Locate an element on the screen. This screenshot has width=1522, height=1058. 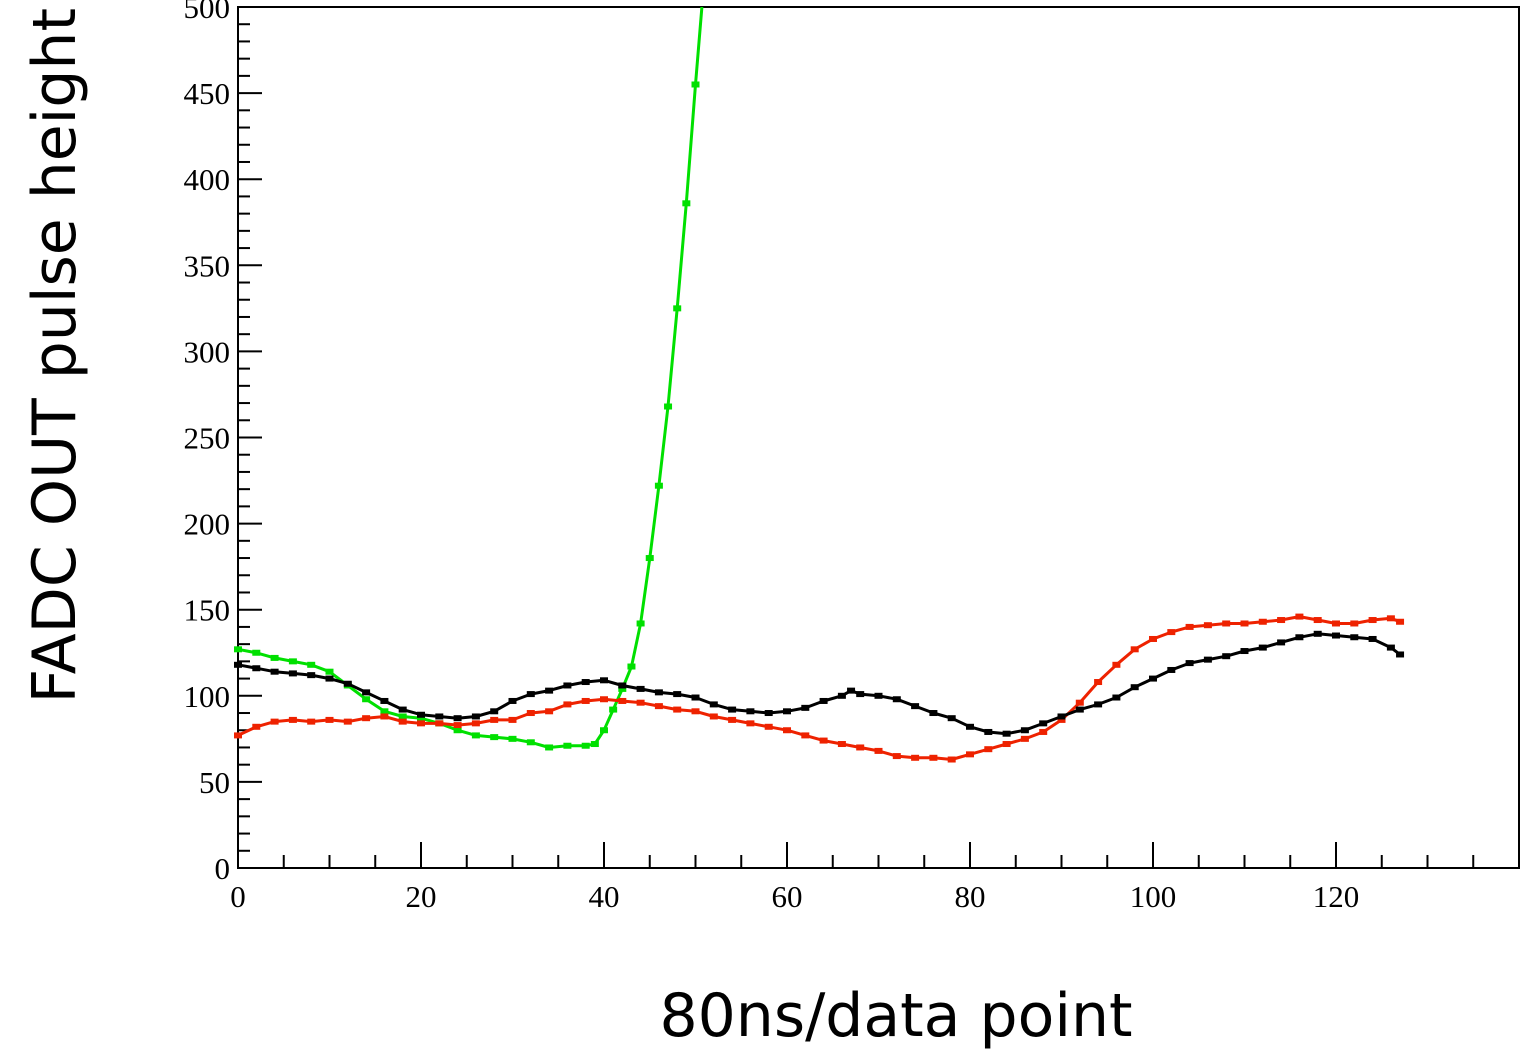
y-axis-title: FADC OUT pulse height is located at coordinates (55, 355).